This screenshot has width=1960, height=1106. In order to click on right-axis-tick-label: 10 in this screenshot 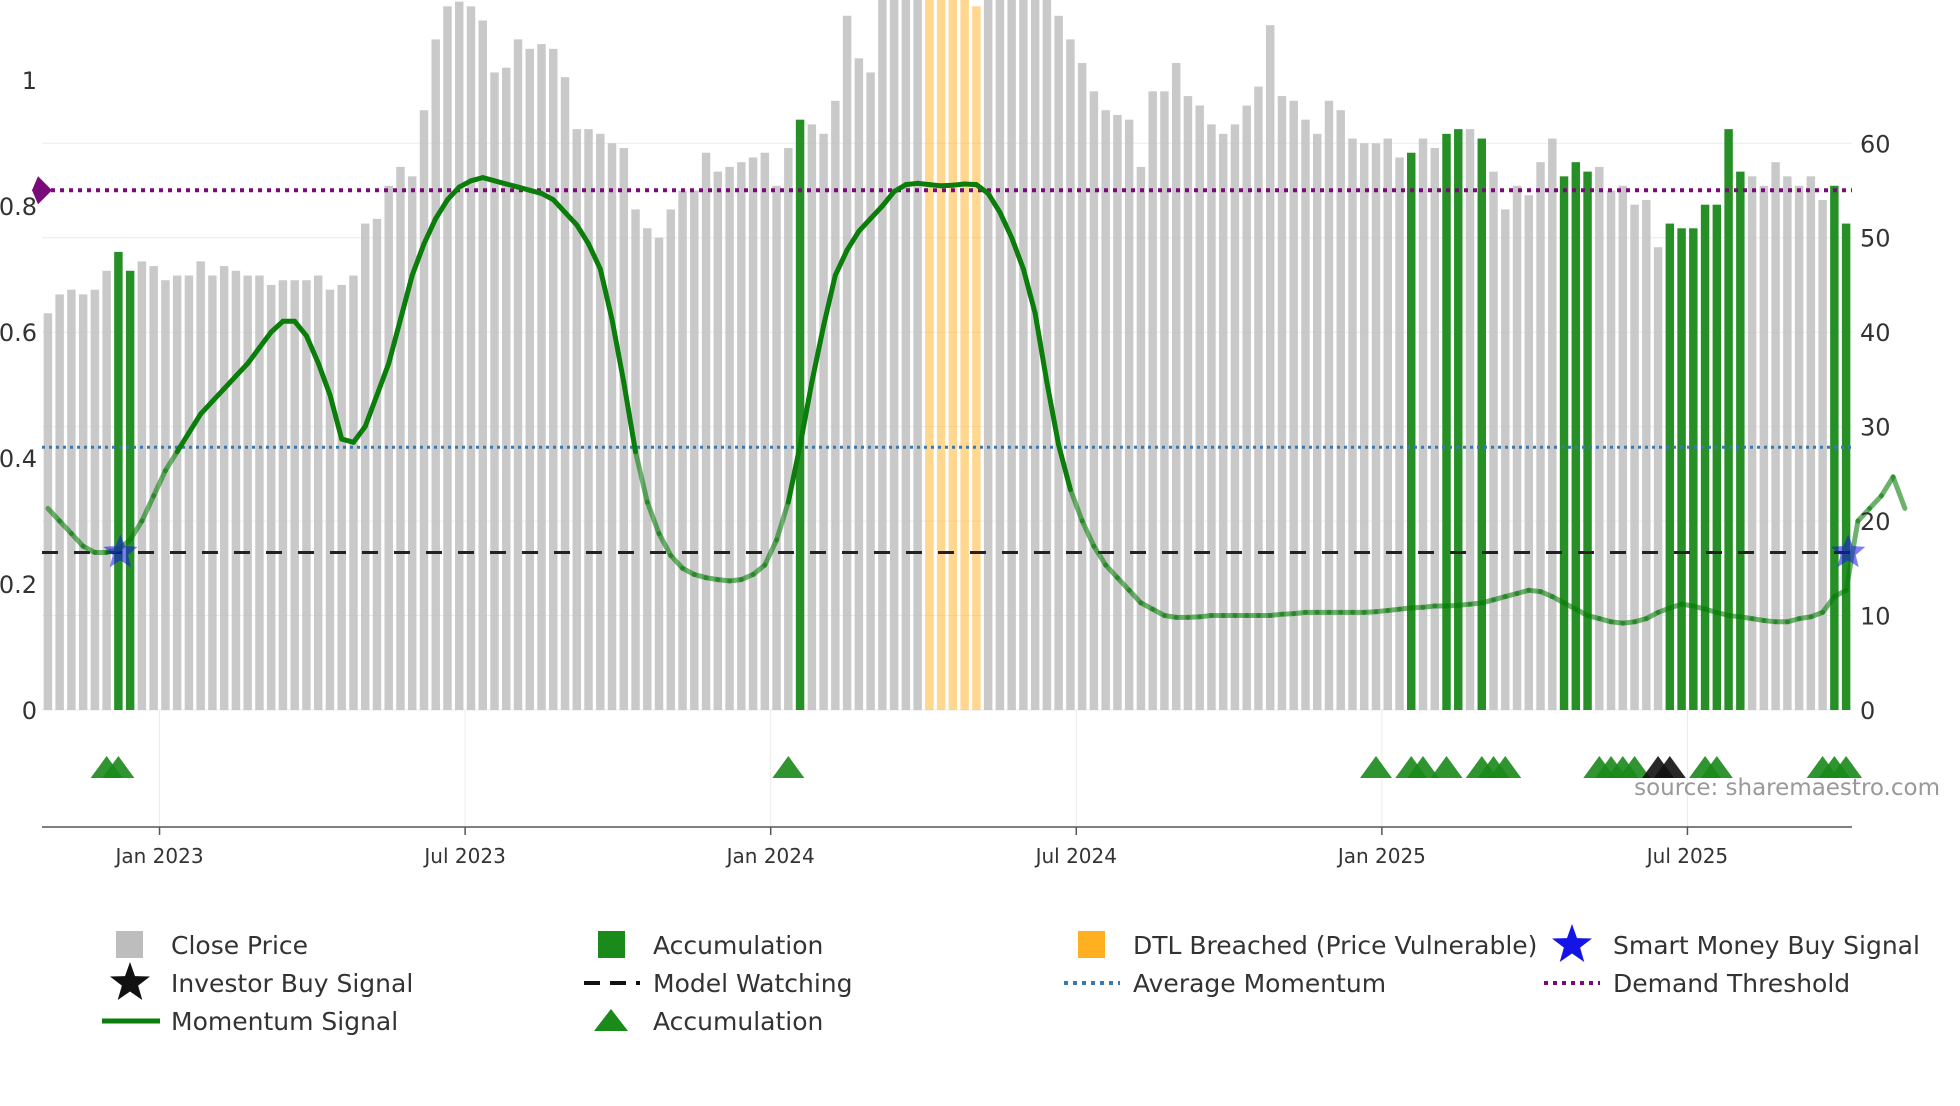, I will do `click(1875, 617)`.